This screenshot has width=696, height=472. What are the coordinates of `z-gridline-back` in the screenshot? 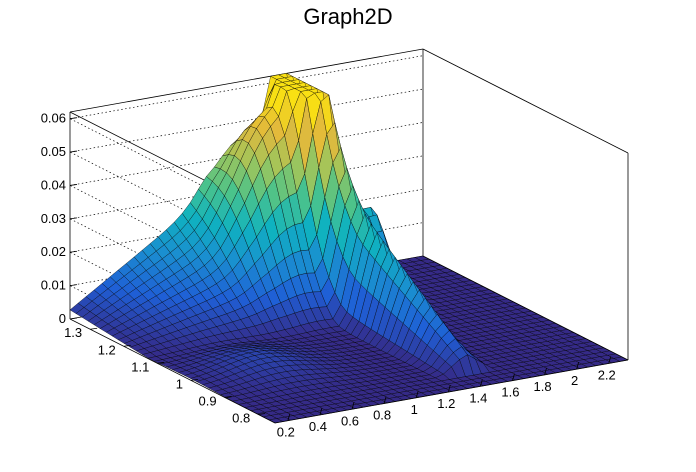 It's located at (246, 87).